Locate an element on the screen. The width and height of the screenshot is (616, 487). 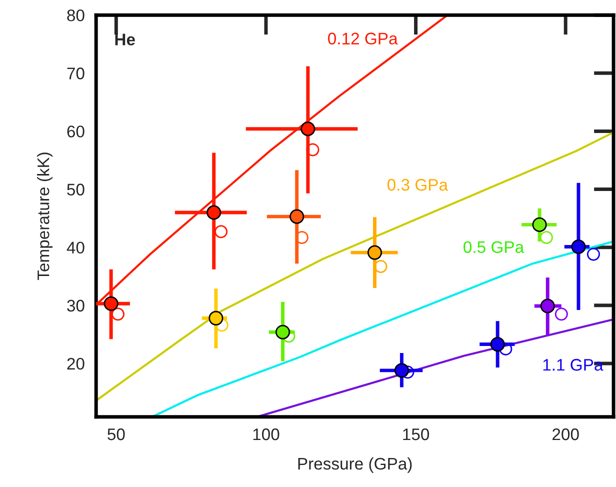
y-tick-label: 50 is located at coordinates (75, 190).